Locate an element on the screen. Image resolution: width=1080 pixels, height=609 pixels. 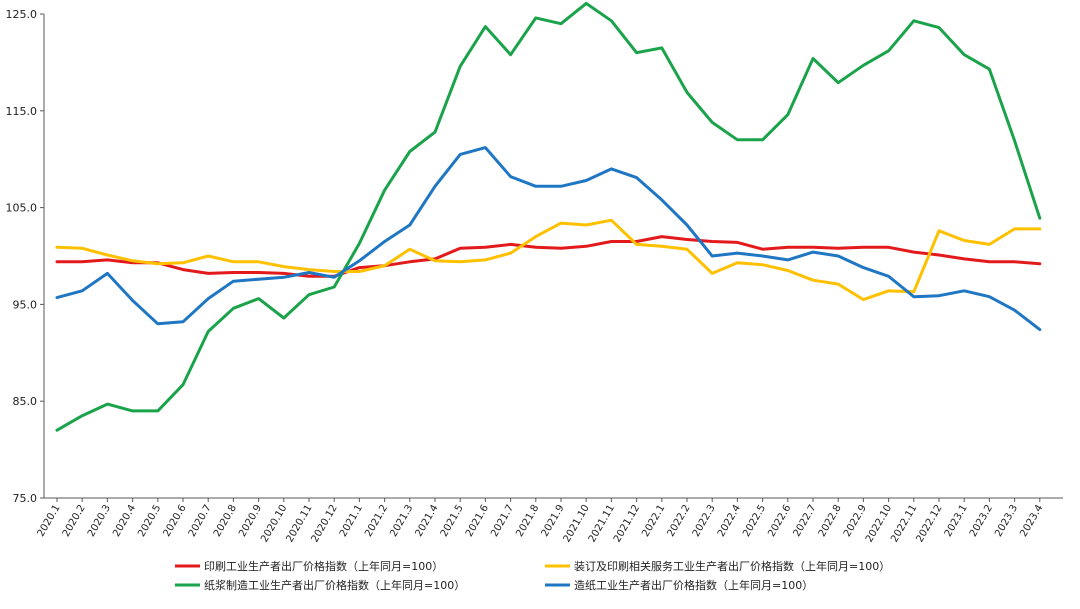
x-tick-label: 2020.4 is located at coordinates (124, 521).